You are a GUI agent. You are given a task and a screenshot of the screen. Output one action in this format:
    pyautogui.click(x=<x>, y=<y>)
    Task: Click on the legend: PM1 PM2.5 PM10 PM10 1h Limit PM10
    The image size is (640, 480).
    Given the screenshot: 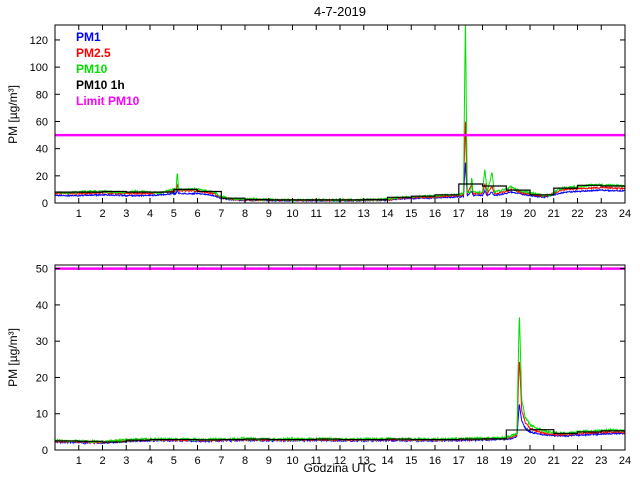 What is the action you would take?
    pyautogui.click(x=107, y=69)
    